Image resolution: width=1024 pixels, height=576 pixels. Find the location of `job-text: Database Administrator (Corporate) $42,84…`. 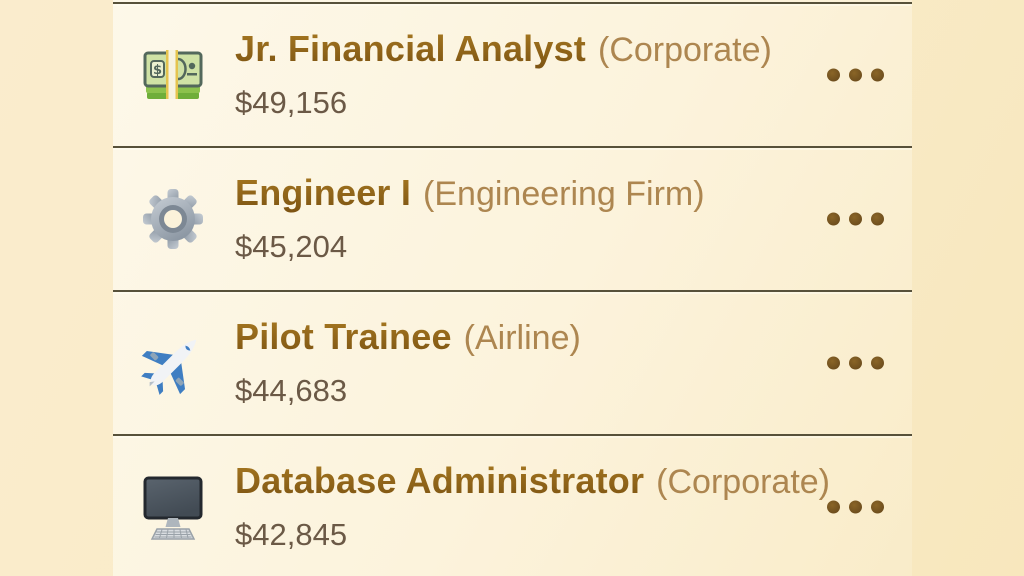

job-text: Database Administrator (Corporate) $42,84… is located at coordinates (532, 507).